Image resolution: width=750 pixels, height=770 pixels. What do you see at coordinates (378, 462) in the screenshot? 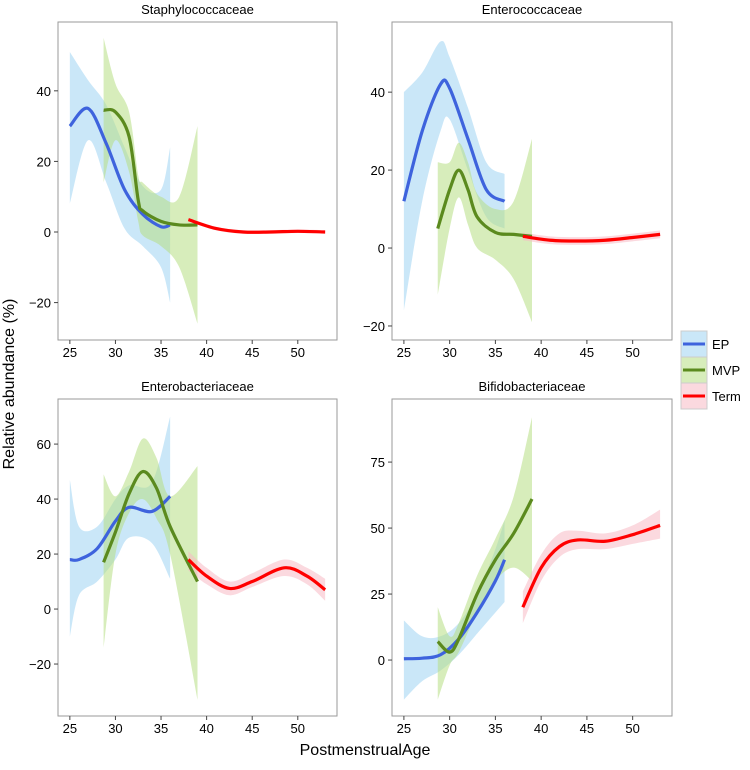
I see `y-tick-label: 75` at bounding box center [378, 462].